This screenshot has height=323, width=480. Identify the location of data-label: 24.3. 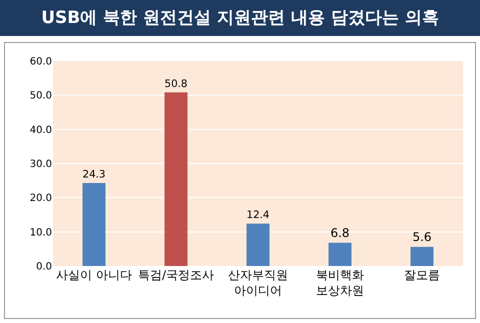
(94, 174).